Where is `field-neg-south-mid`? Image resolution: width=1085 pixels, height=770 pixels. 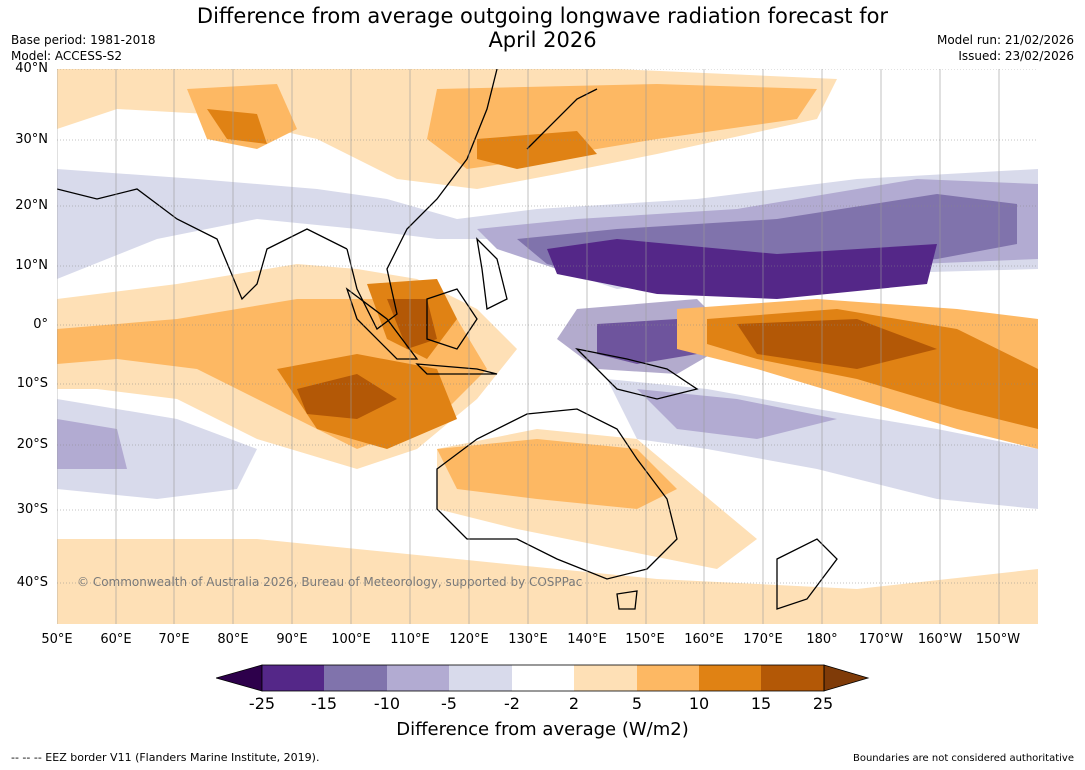 field-neg-south-mid is located at coordinates (737, 414).